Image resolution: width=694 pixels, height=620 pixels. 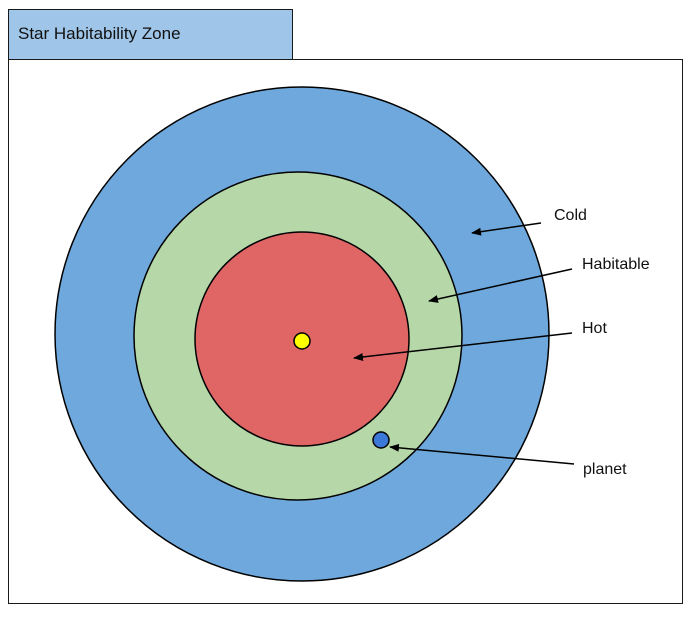 What do you see at coordinates (302, 341) in the screenshot?
I see `star` at bounding box center [302, 341].